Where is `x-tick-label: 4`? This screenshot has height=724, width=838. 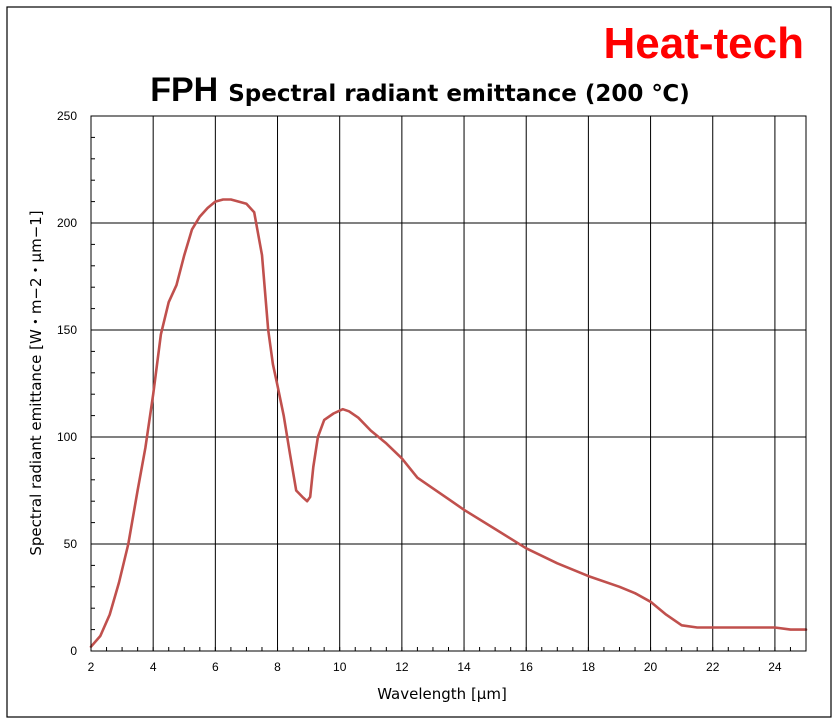 x-tick-label: 4 is located at coordinates (153, 667).